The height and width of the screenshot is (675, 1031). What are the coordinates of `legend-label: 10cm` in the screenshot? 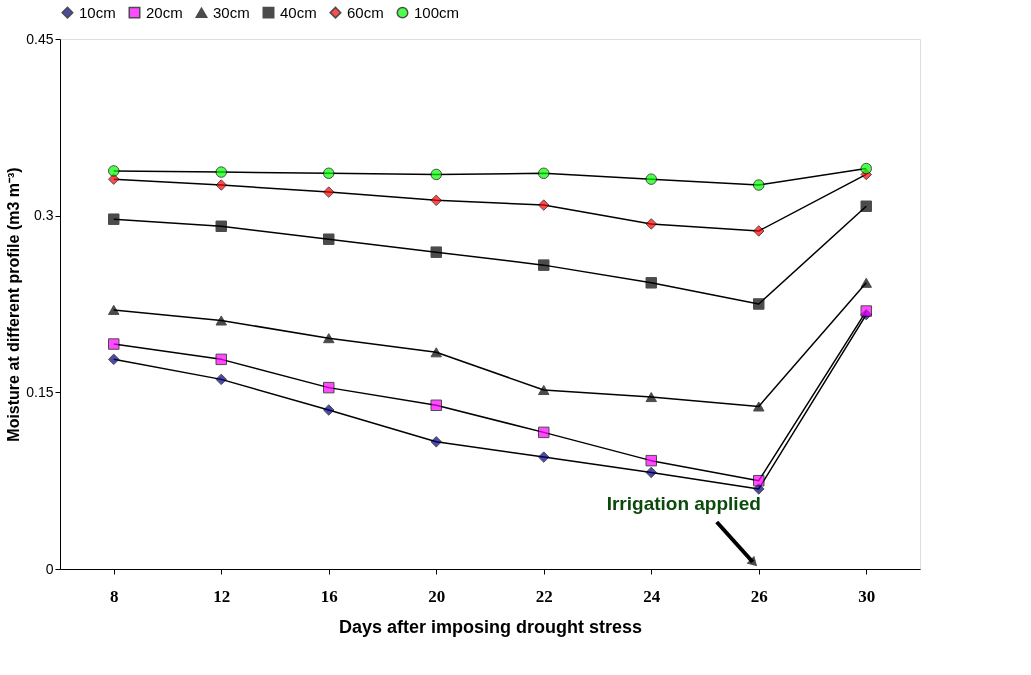 It's located at (97, 12).